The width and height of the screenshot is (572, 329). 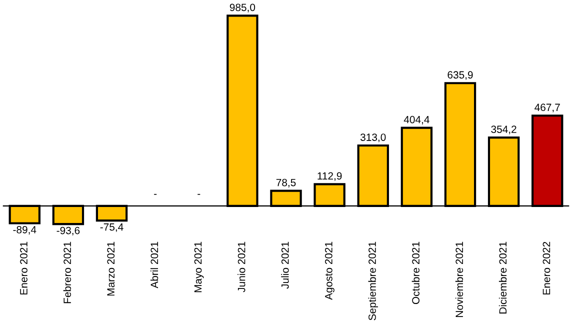 What do you see at coordinates (502, 278) in the screenshot?
I see `x-tick-label: Diciembre 2021` at bounding box center [502, 278].